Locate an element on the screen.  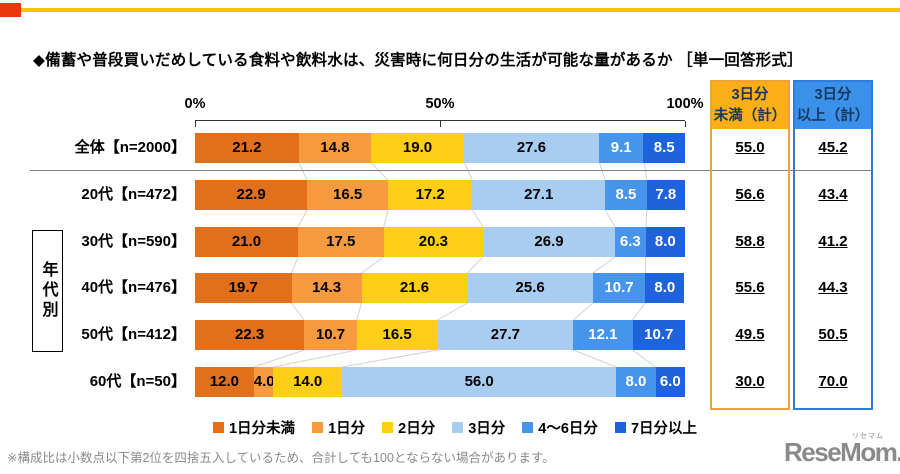
bar-segment: 21.6 is located at coordinates (414, 288).